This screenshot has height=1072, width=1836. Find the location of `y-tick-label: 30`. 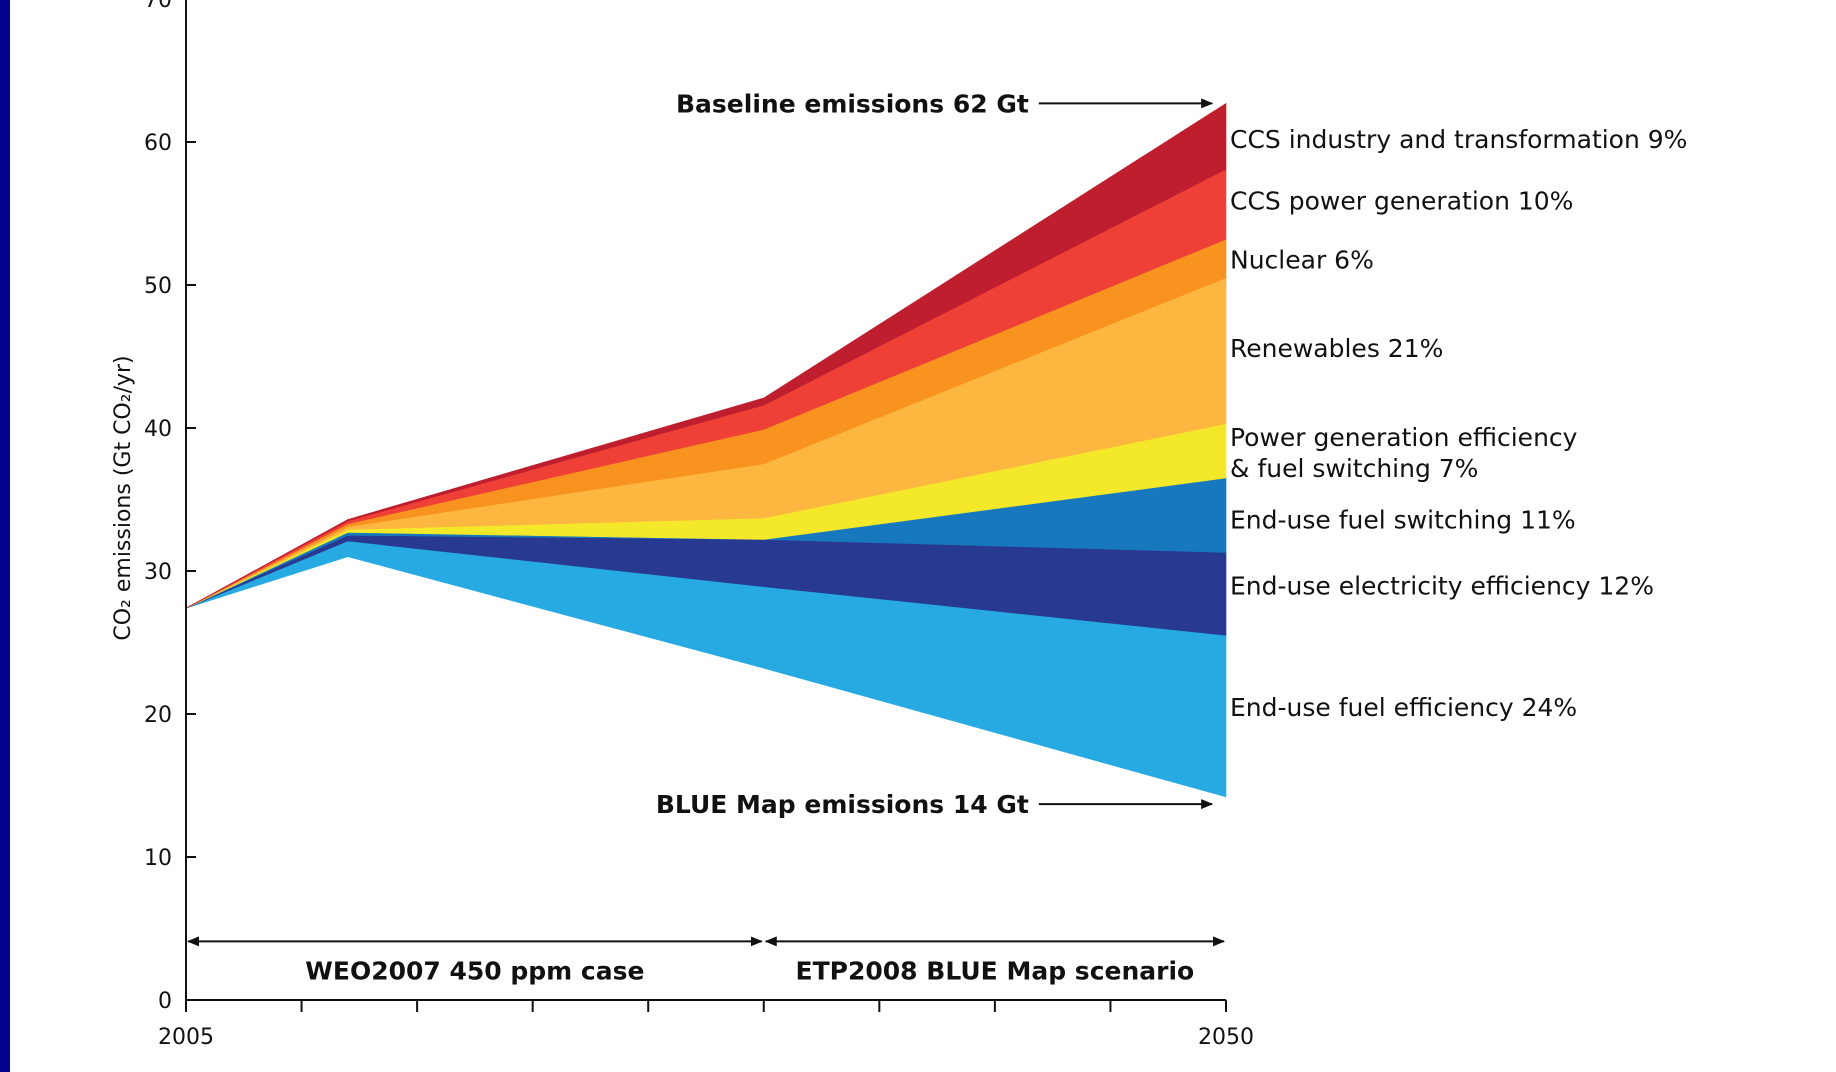

y-tick-label: 30 is located at coordinates (158, 572).